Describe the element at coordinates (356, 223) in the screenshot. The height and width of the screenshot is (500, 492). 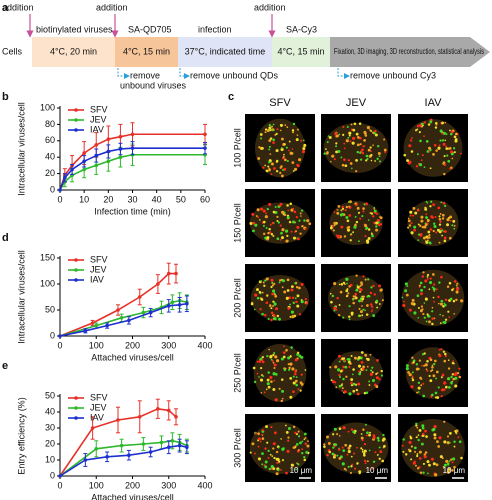
I see `cell-body` at that location.